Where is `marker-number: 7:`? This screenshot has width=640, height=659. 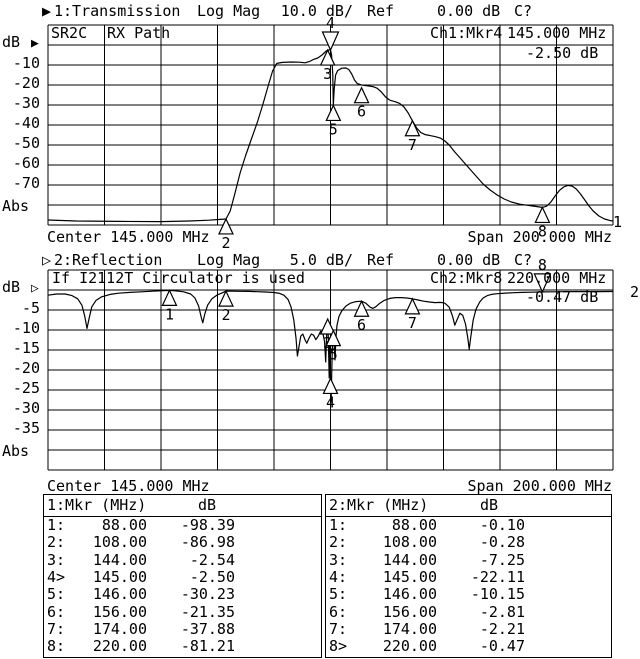 marker-number: 7: is located at coordinates (338, 629).